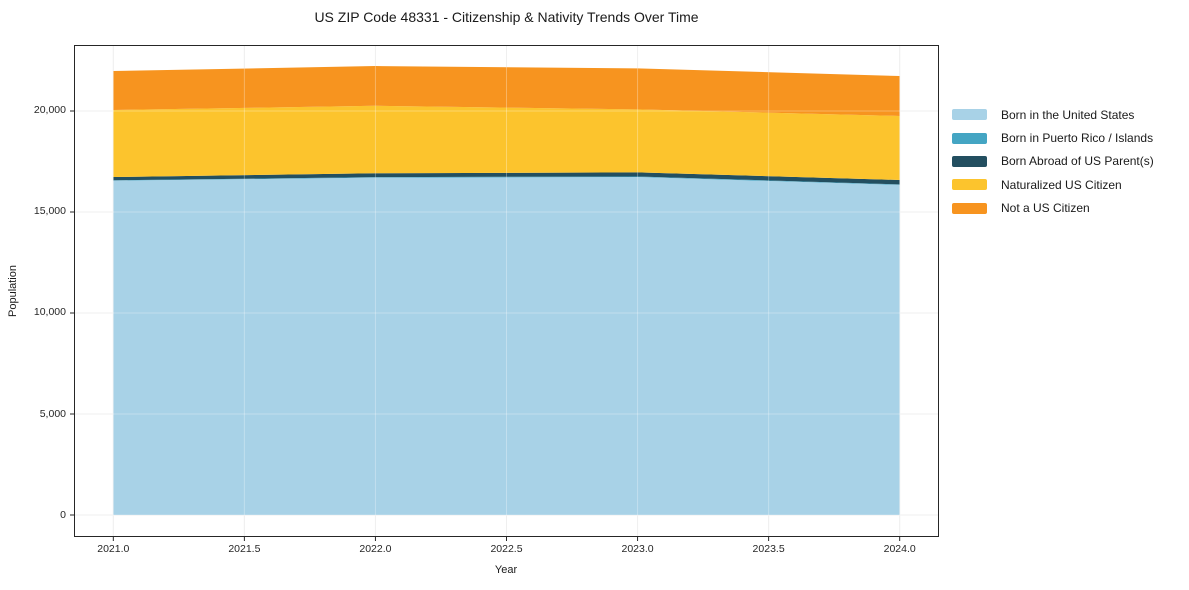 The width and height of the screenshot is (1189, 590). Describe the element at coordinates (1068, 114) in the screenshot. I see `legend-label: Born in the United States` at that location.